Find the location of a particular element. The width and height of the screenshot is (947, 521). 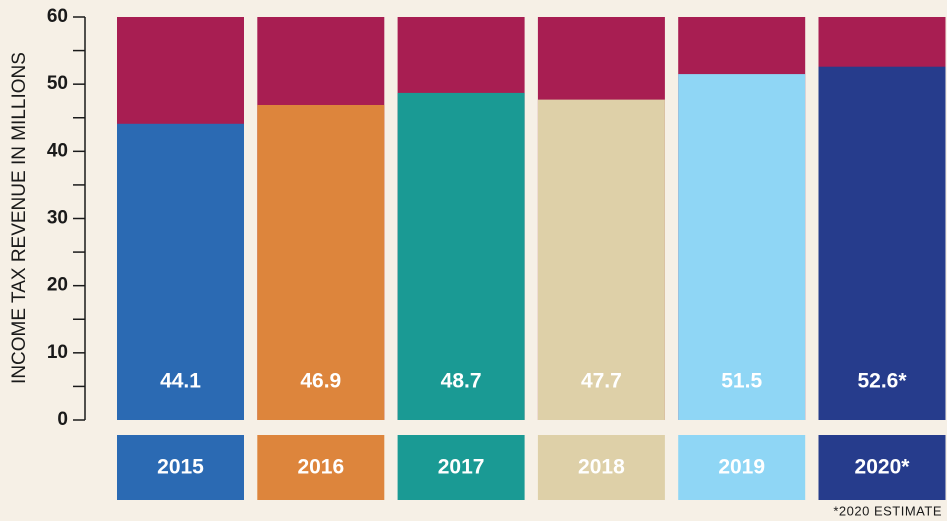

y-tick-label: 60 is located at coordinates (57, 16).